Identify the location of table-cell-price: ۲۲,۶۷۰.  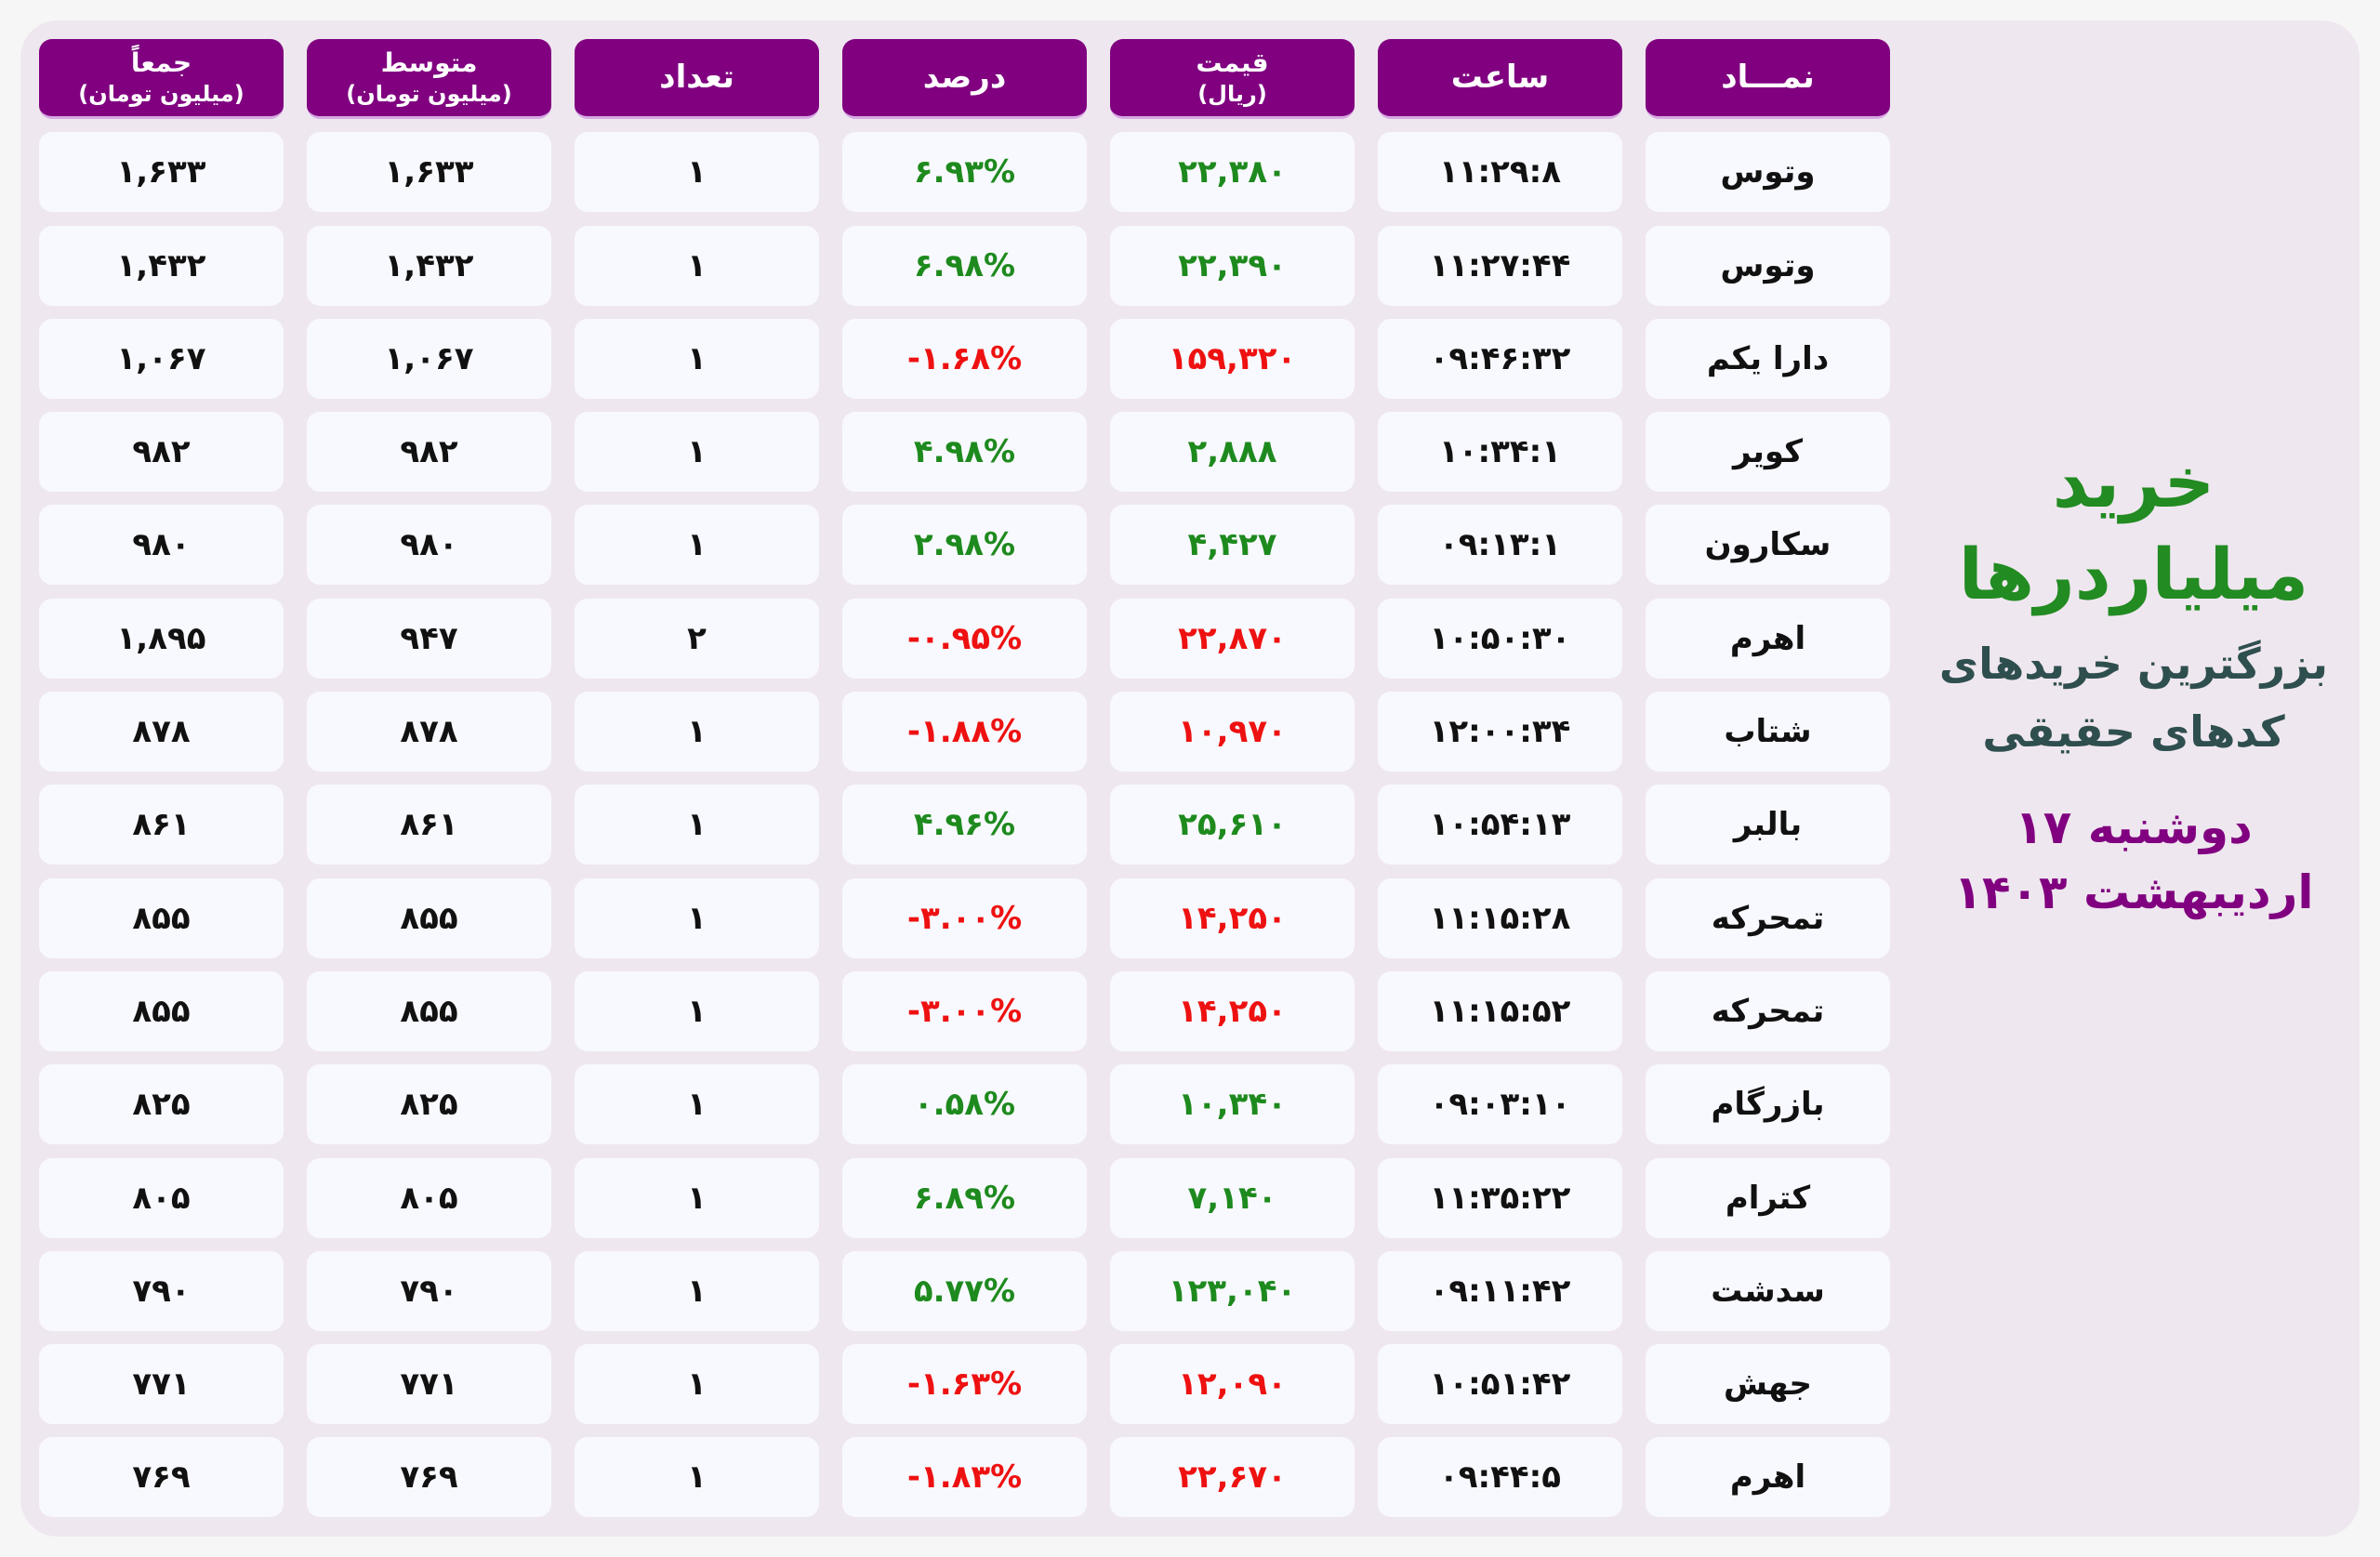
(1232, 1478).